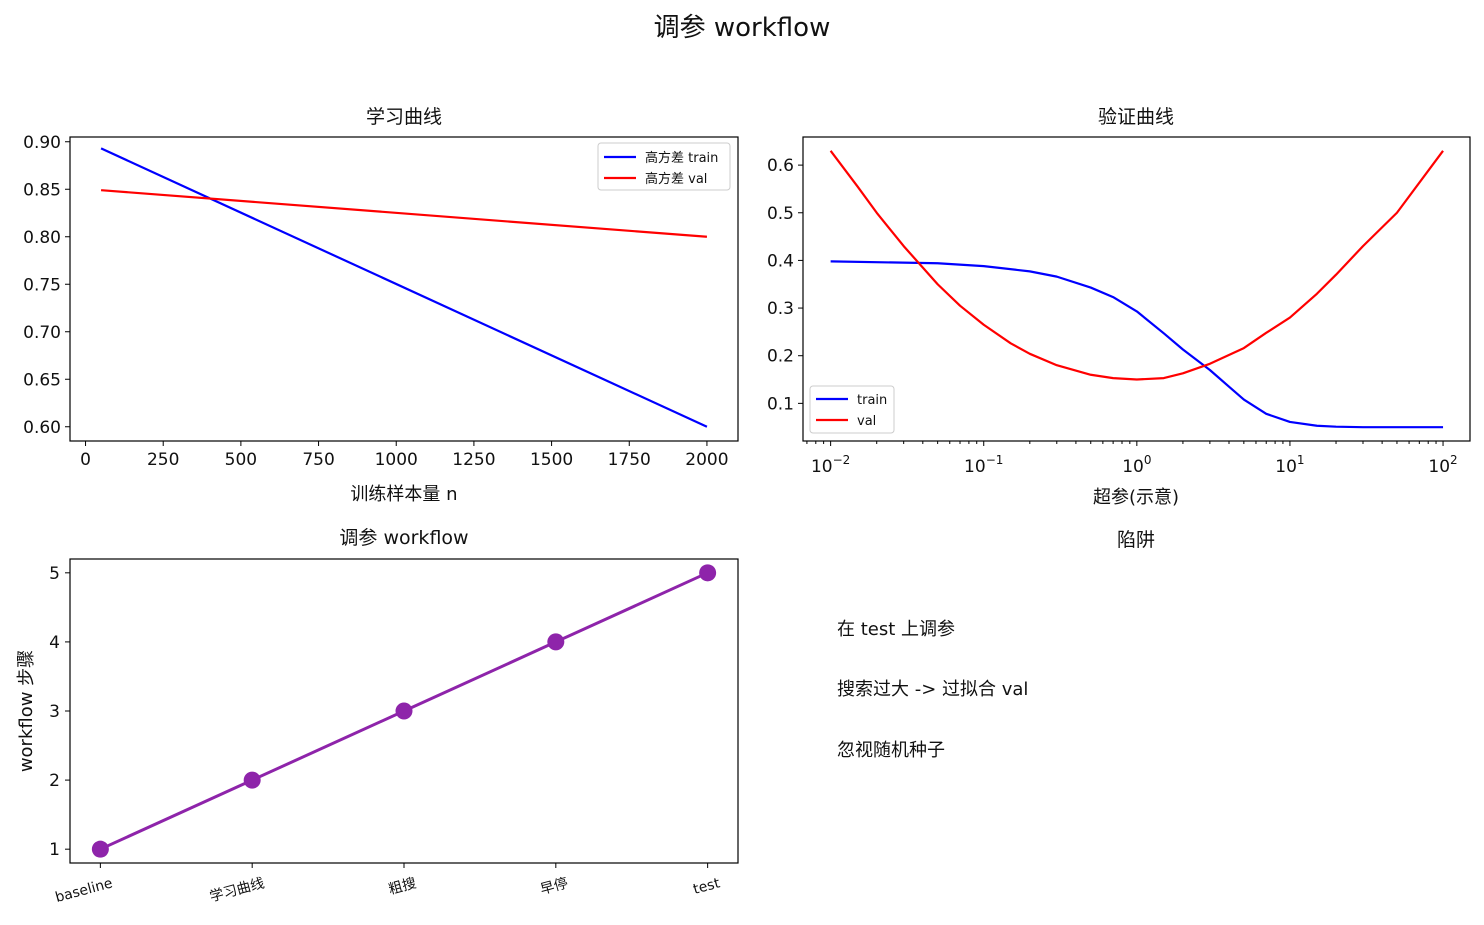 The width and height of the screenshot is (1484, 925). Describe the element at coordinates (706, 460) in the screenshot. I see `x-tick-label: 2000` at that location.